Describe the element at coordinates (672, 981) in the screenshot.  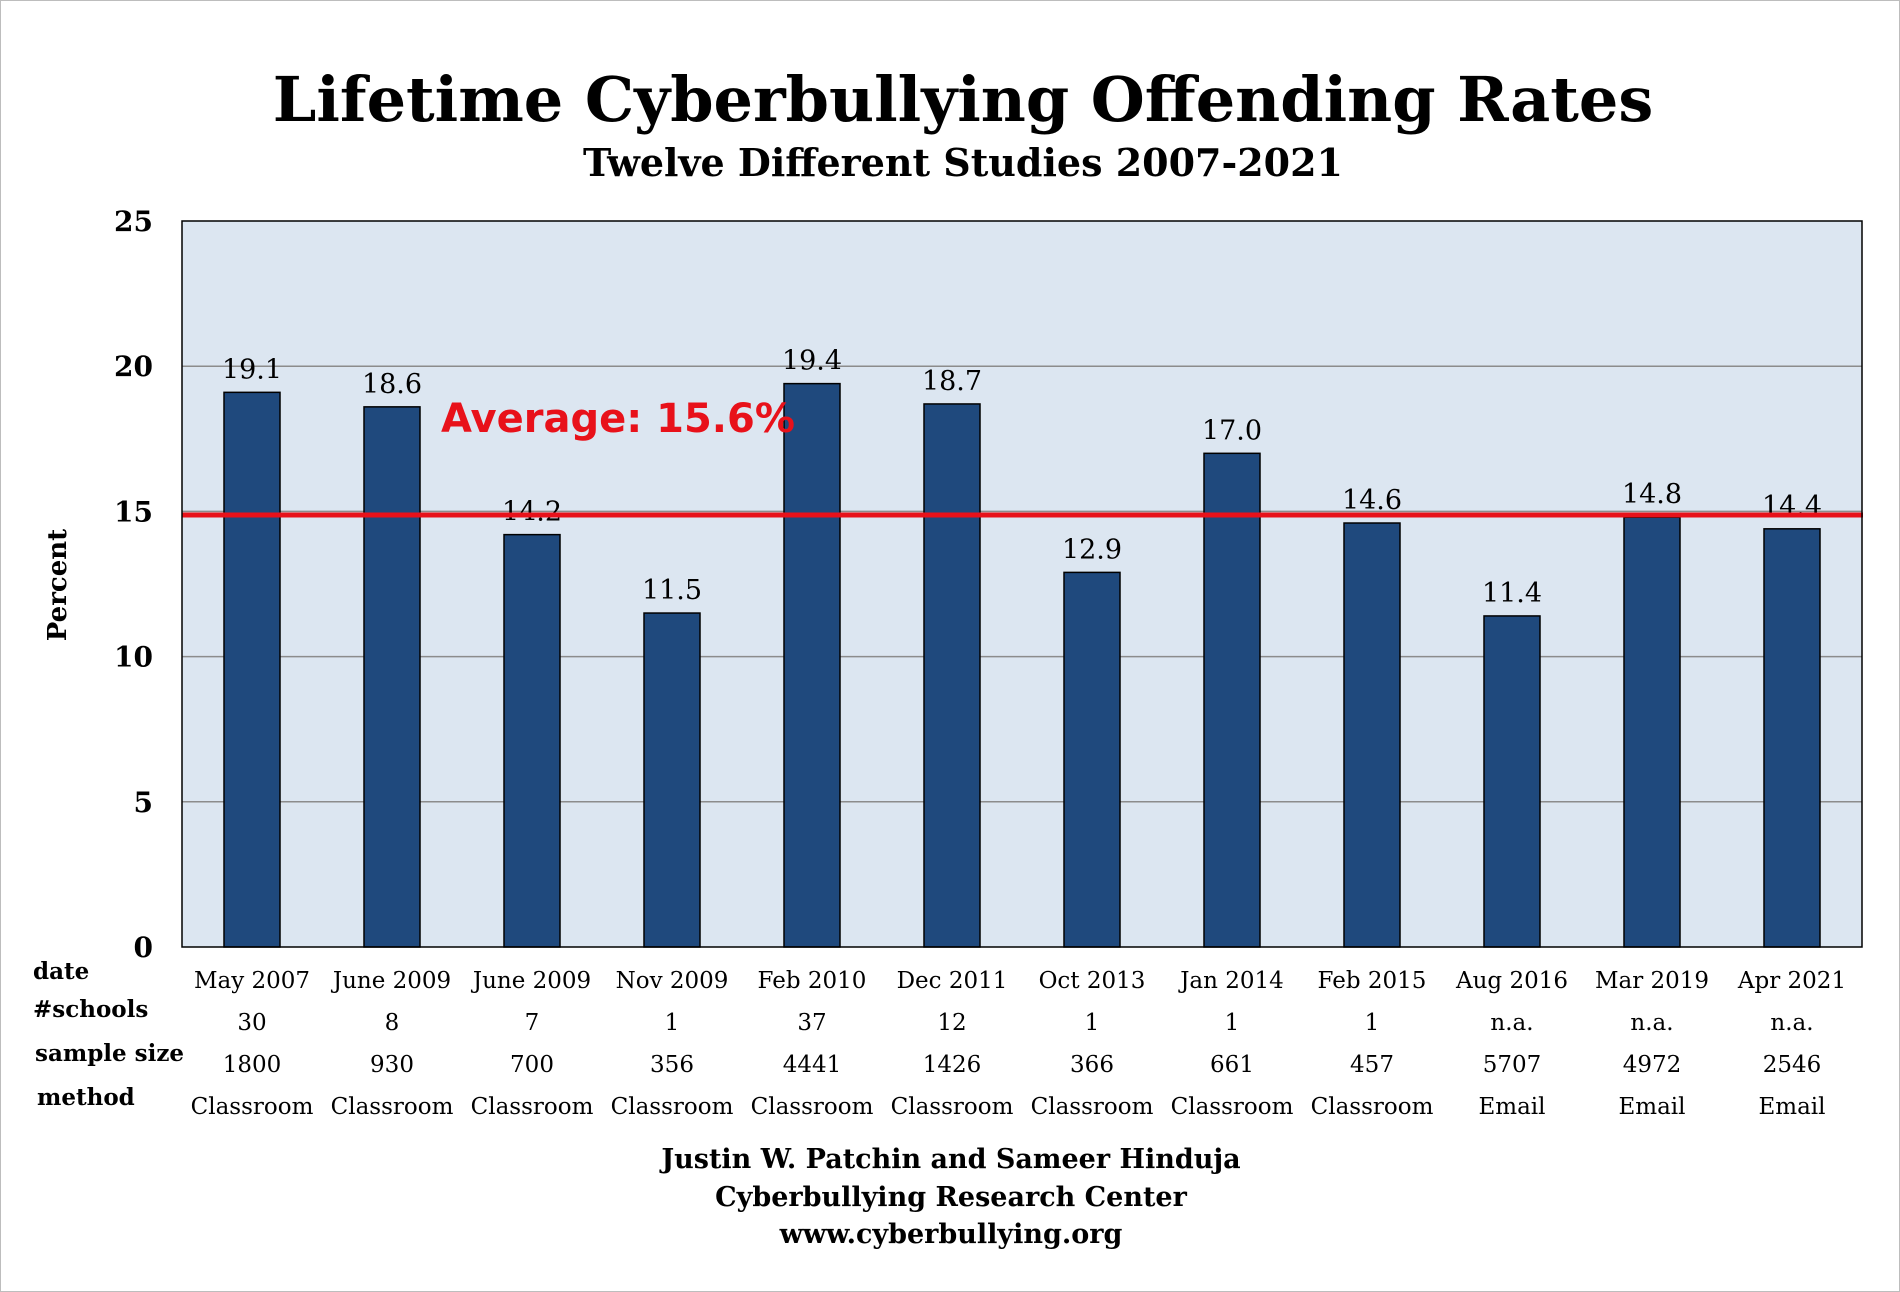
I see `date-cell: Nov 2009` at that location.